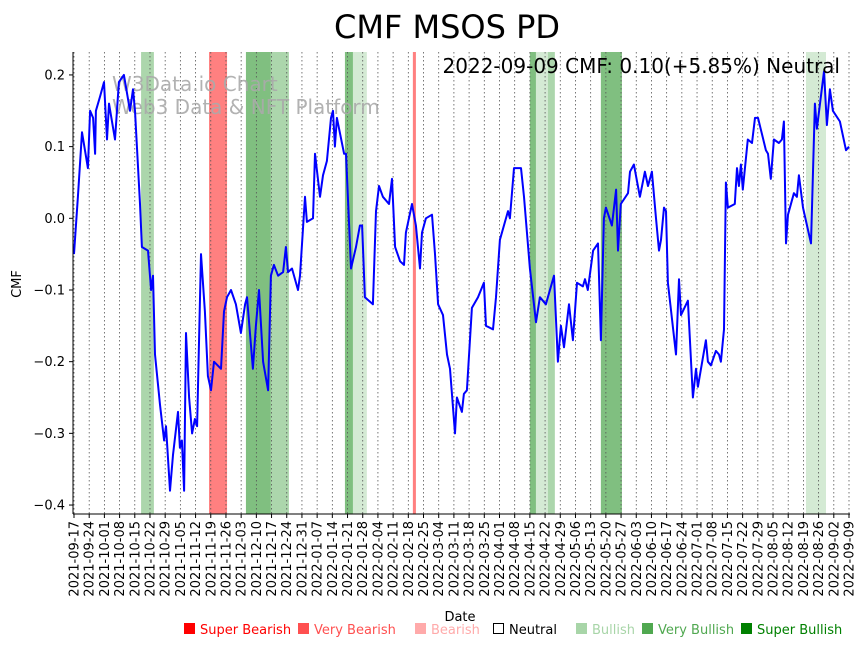  Describe the element at coordinates (226, 559) in the screenshot. I see `x-tick-label: 2021-11-26` at that location.